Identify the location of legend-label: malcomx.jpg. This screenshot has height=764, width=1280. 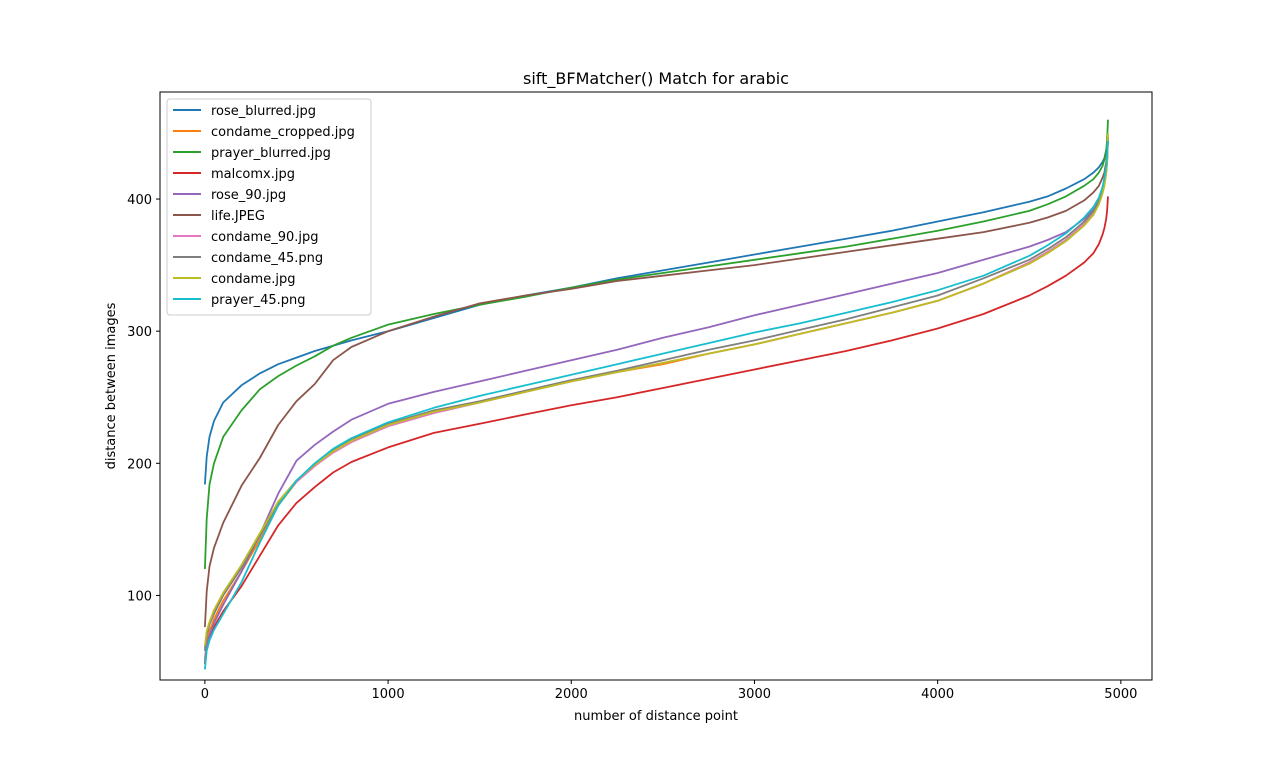
(253, 174).